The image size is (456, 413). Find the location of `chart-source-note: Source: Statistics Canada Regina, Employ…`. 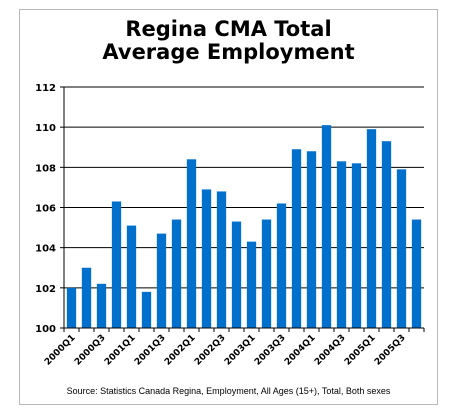

chart-source-note: Source: Statistics Canada Regina, Employ… is located at coordinates (228, 391).